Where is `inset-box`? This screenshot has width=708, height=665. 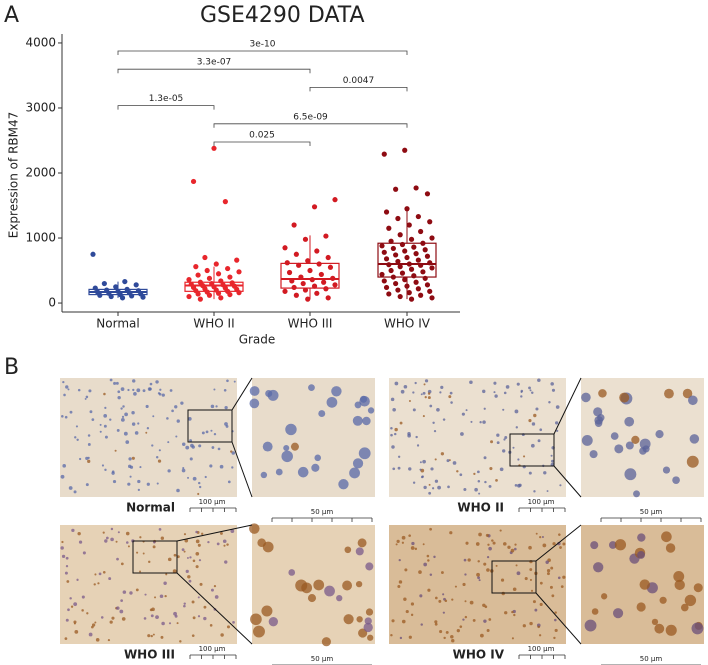
inset-box is located at coordinates (514, 577).